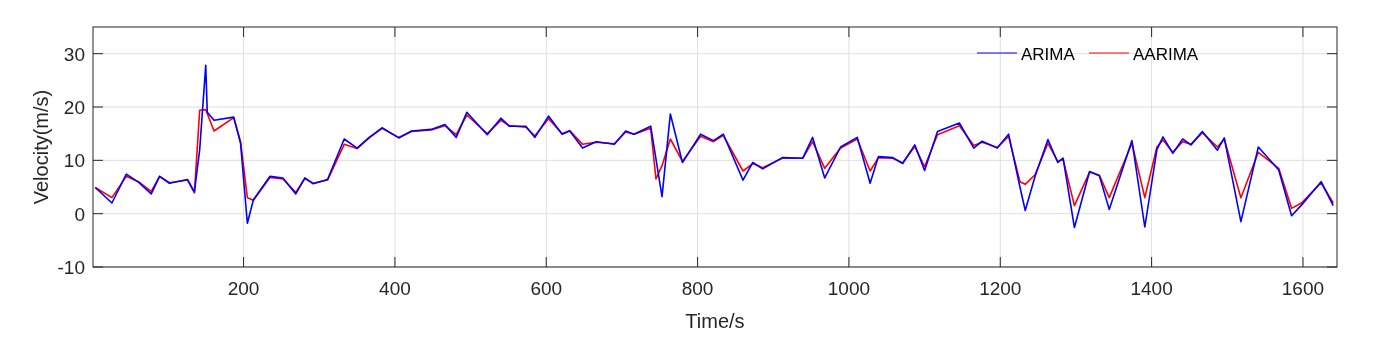  Describe the element at coordinates (74, 161) in the screenshot. I see `y-tick-label: 10` at that location.